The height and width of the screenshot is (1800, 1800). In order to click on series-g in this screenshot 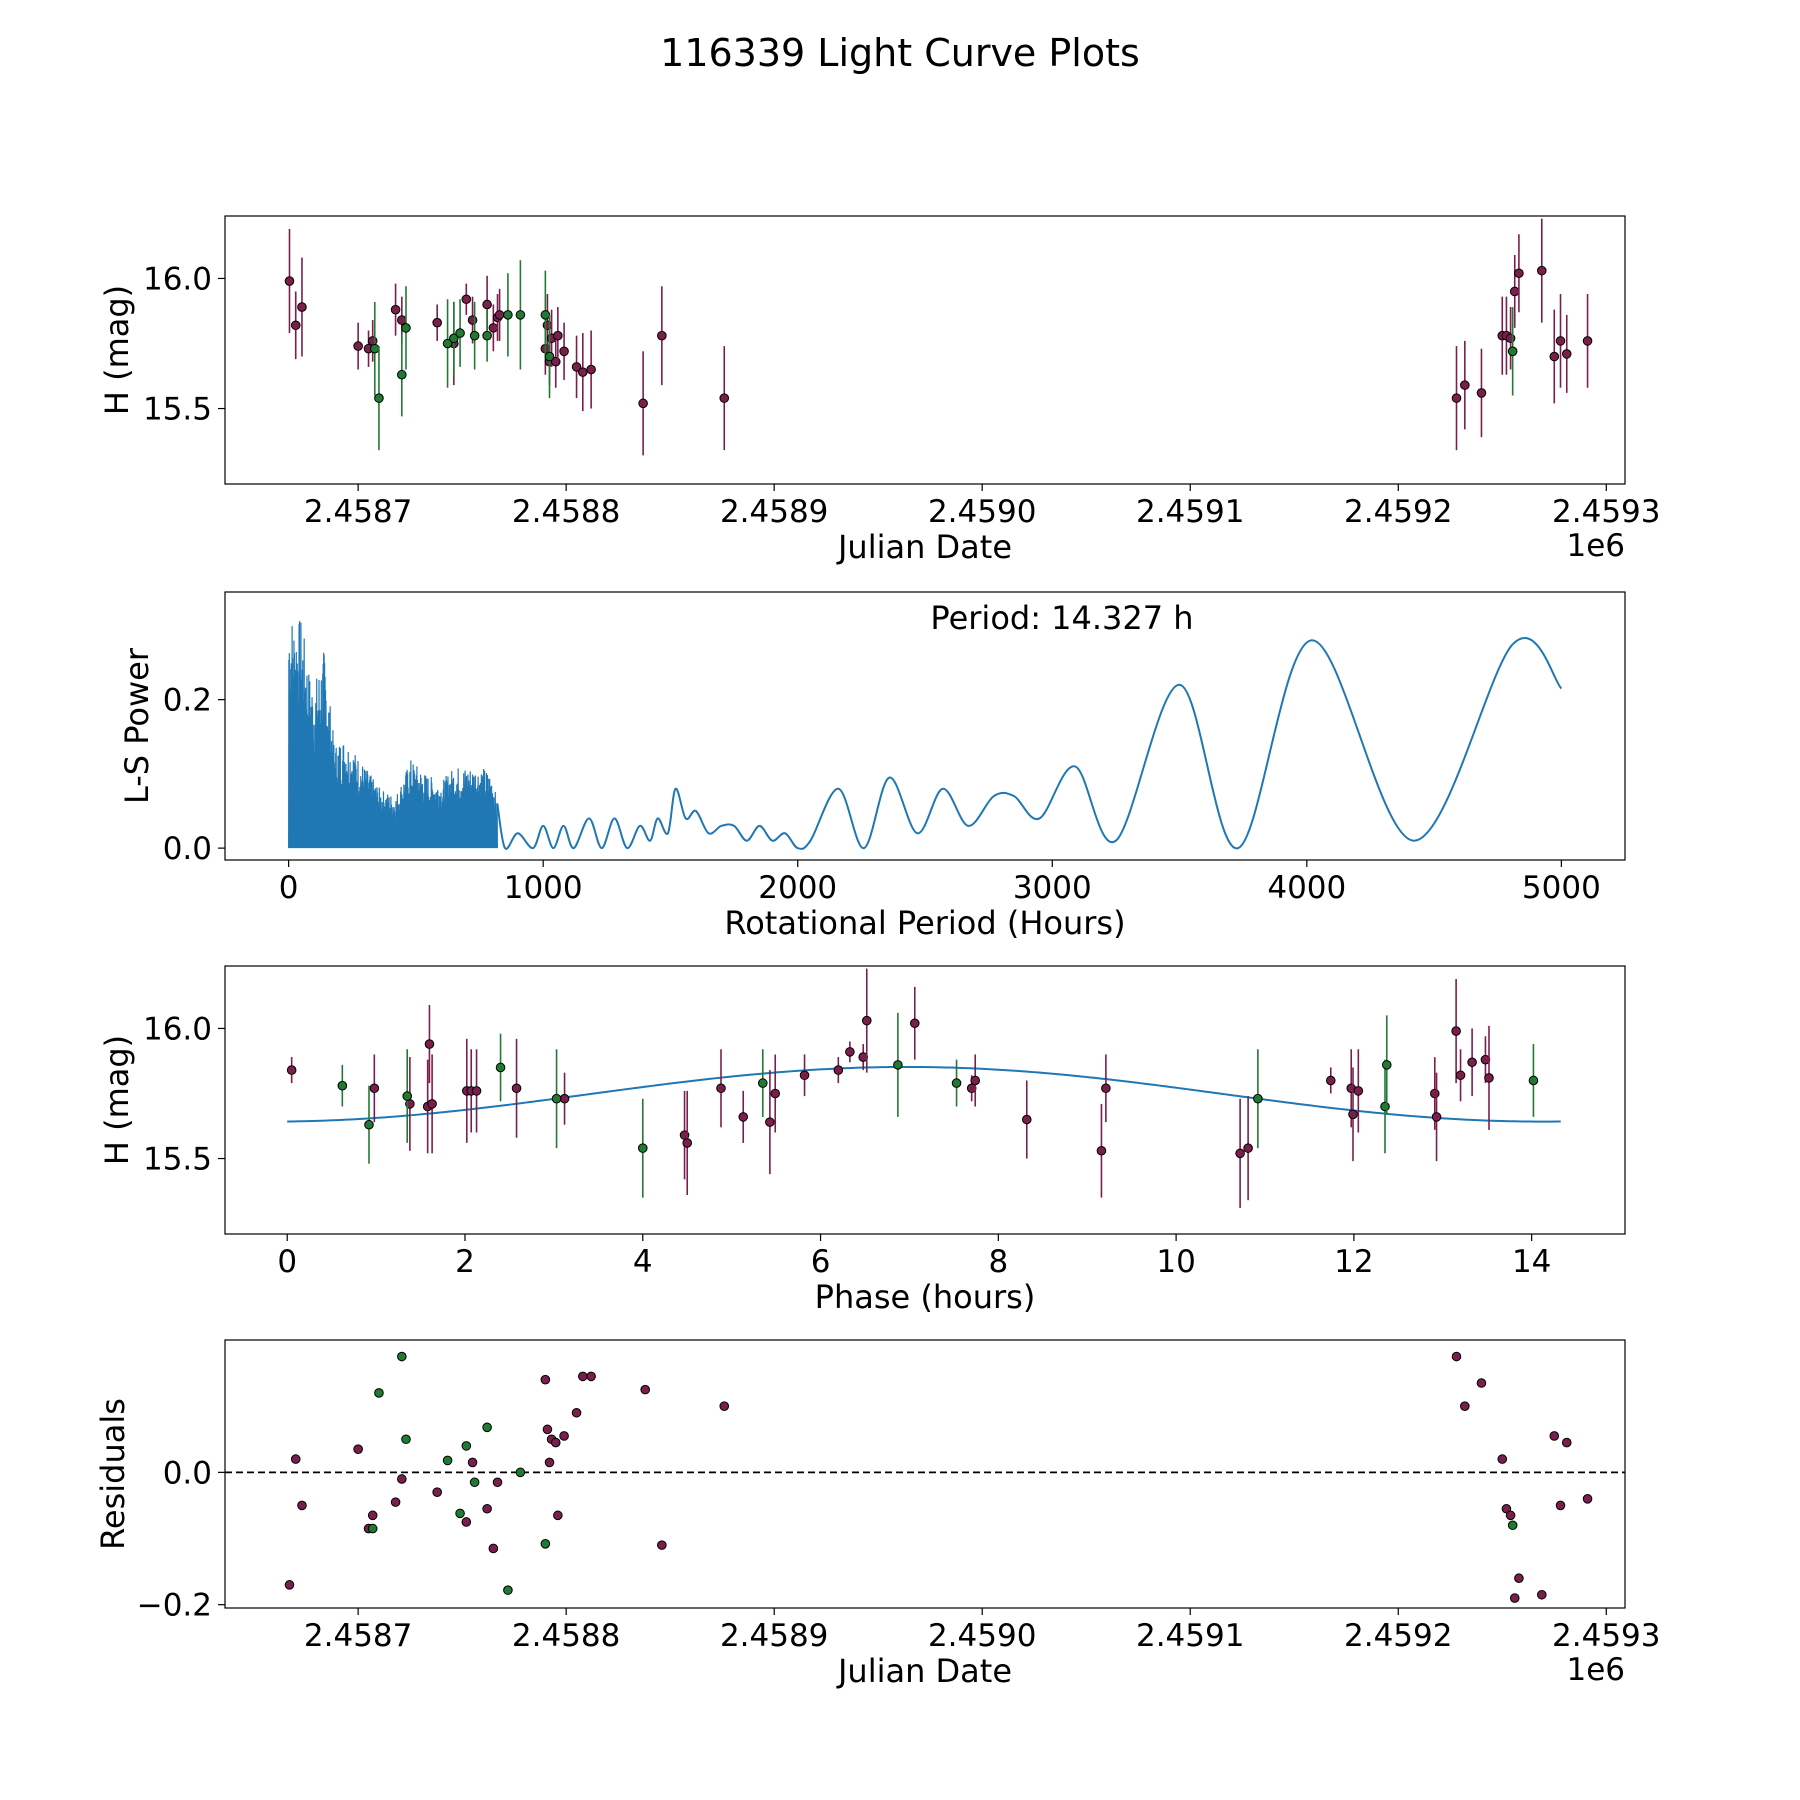, I will do `click(942, 1473)`.